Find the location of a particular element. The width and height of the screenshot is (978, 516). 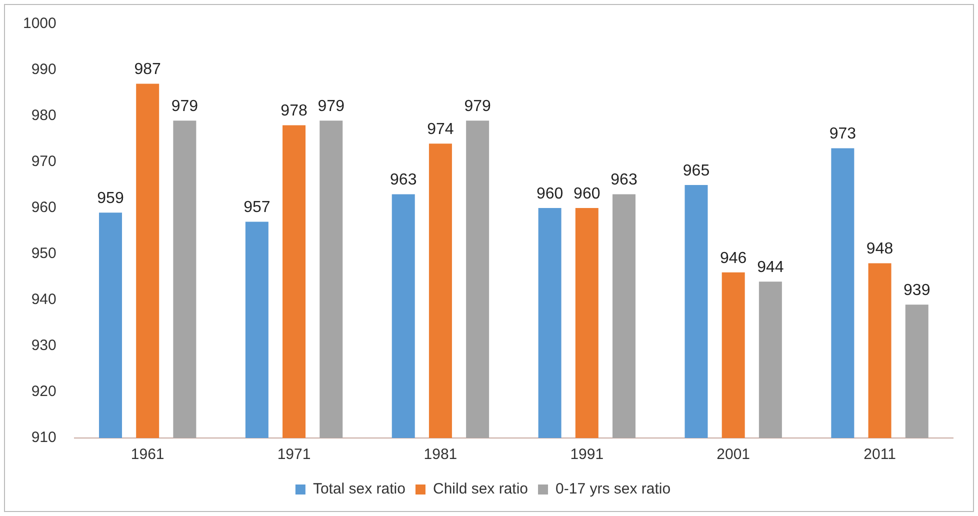

legend-label: 0-17 yrs sex ratio is located at coordinates (613, 489).